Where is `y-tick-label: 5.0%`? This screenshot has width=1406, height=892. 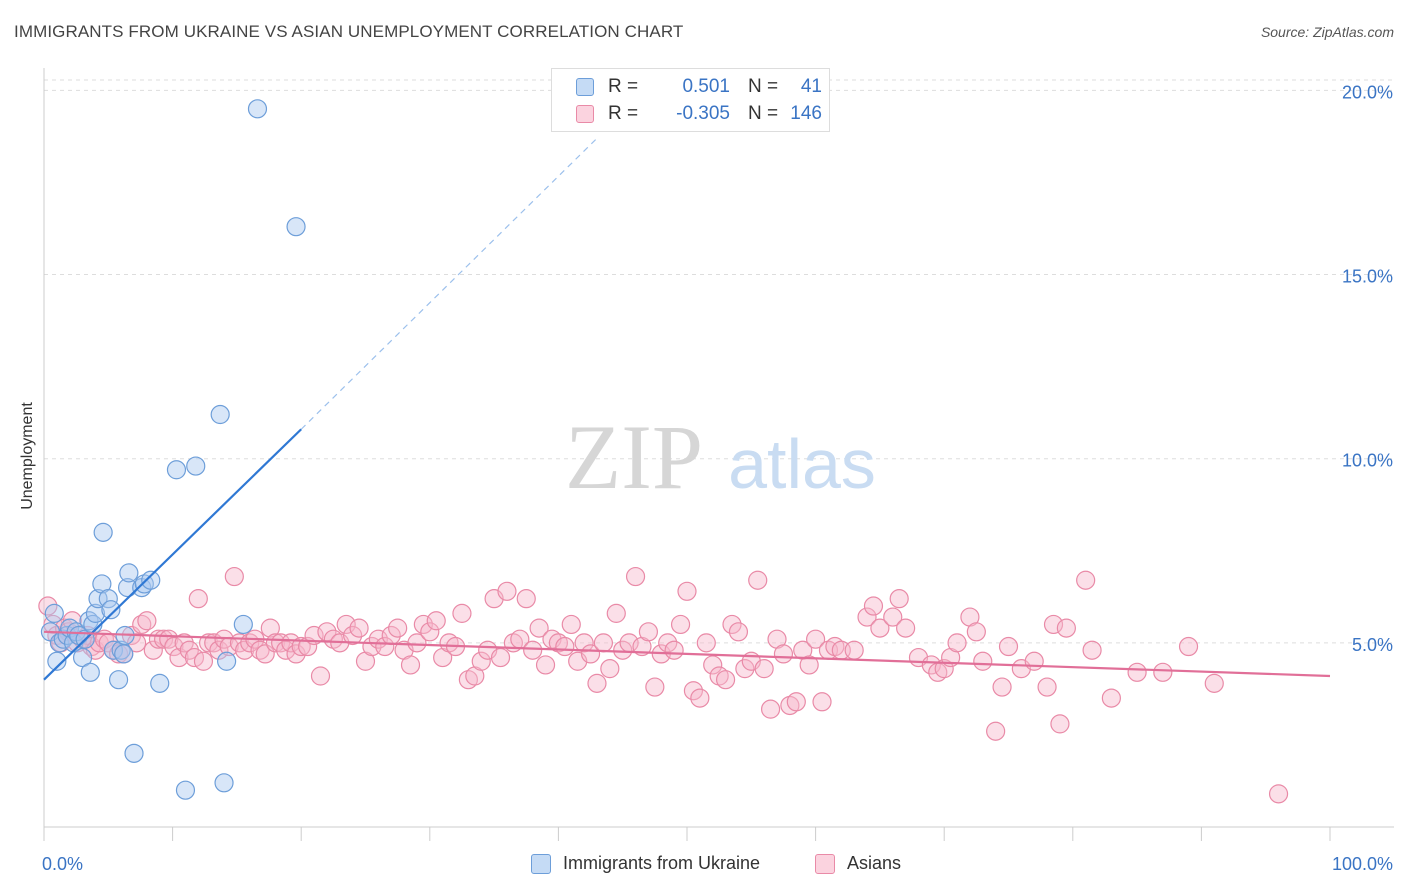 y-tick-label: 5.0% is located at coordinates (1372, 645).